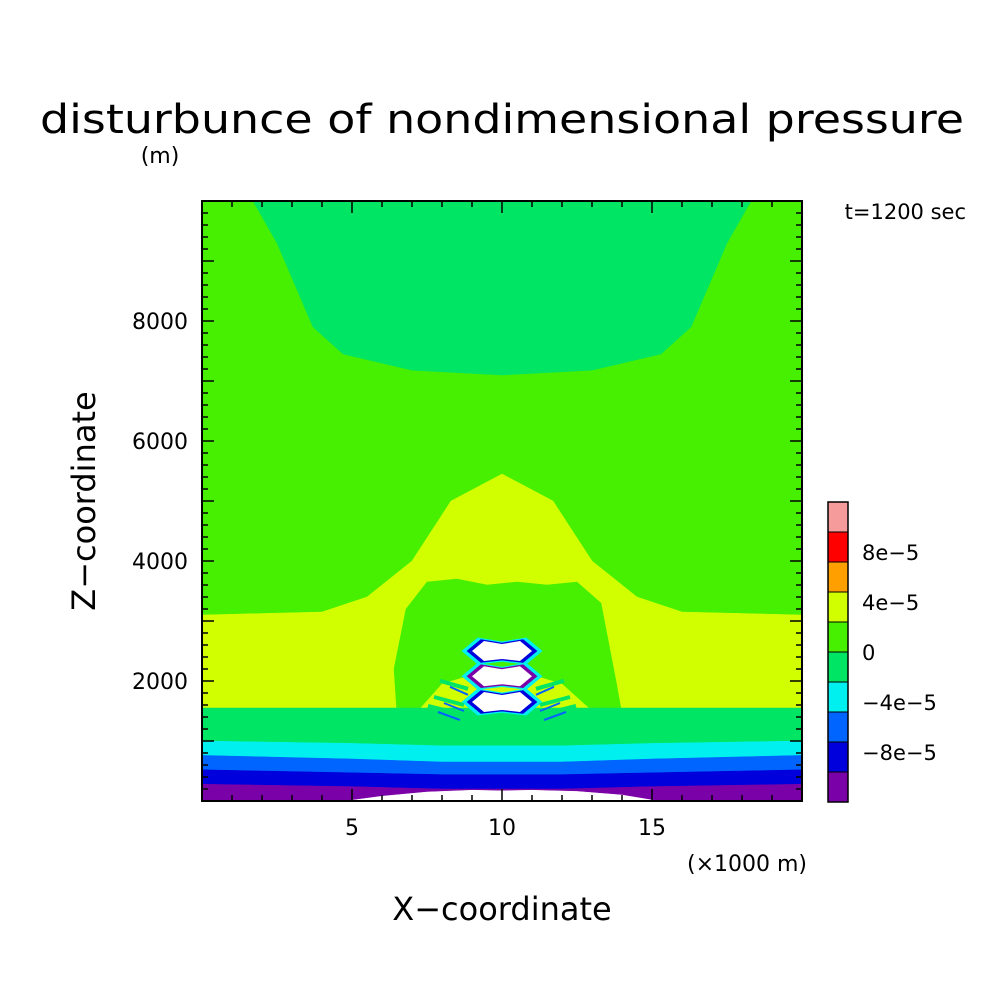  What do you see at coordinates (899, 703) in the screenshot?
I see `colorbar-label: −4e−5` at bounding box center [899, 703].